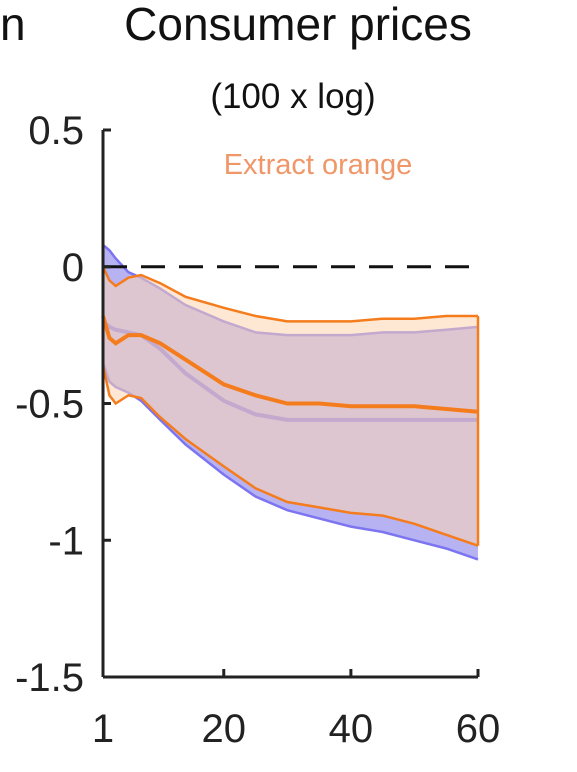 The width and height of the screenshot is (577, 772). I want to click on chart-annotation: Extract orange, so click(318, 165).